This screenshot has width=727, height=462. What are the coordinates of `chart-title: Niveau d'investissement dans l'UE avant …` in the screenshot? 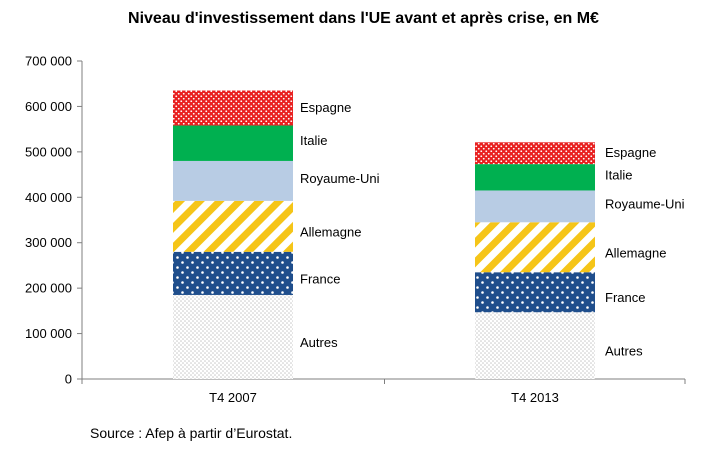 It's located at (363, 18).